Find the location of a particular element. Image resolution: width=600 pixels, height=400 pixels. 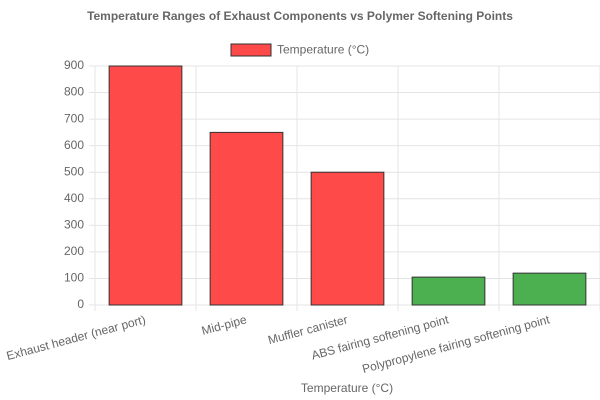

y-tick-label: 400 is located at coordinates (74, 198).